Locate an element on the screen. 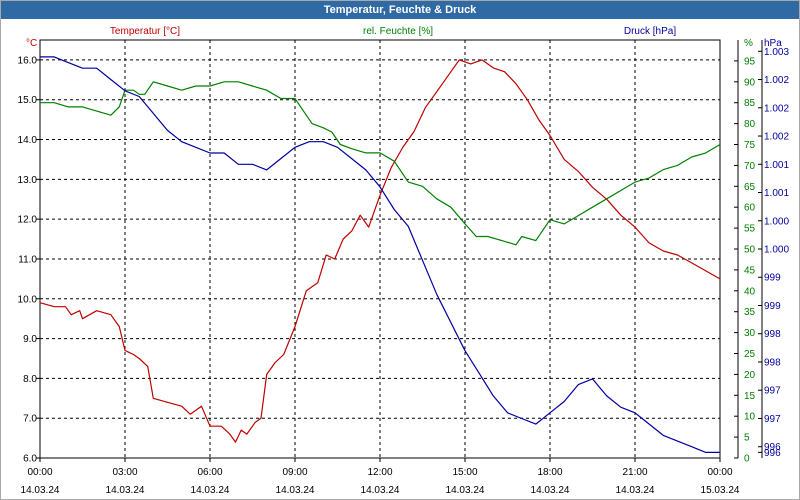 Image resolution: width=800 pixels, height=500 pixels. humidity-tick-label: 10 is located at coordinates (750, 417).